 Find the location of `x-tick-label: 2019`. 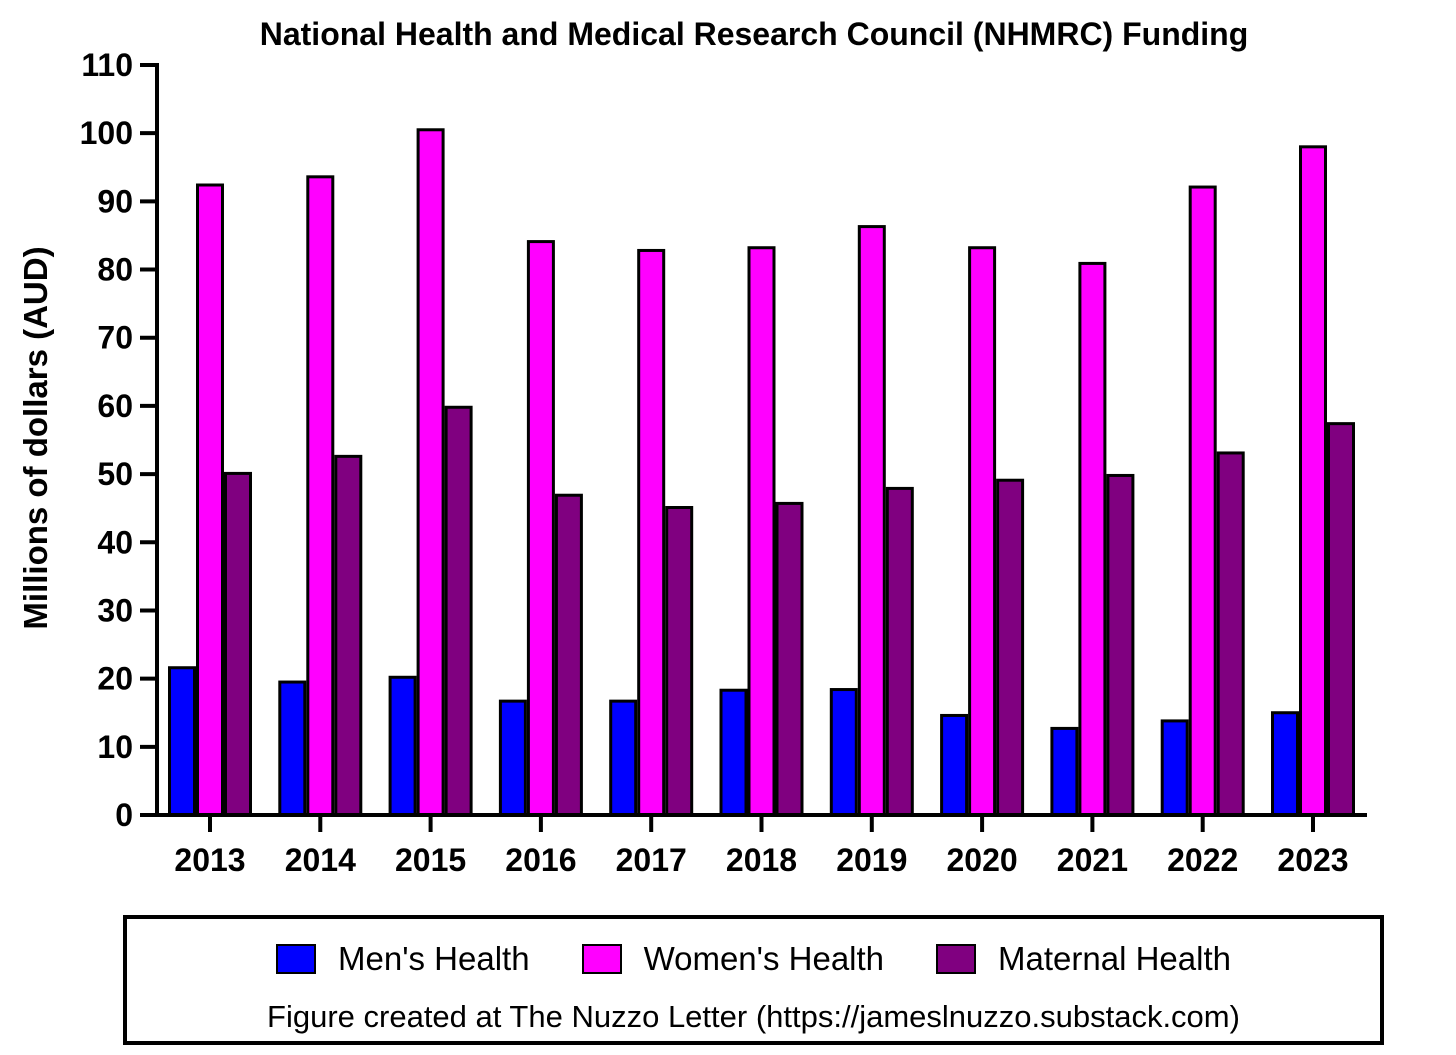

x-tick-label: 2019 is located at coordinates (871, 860).